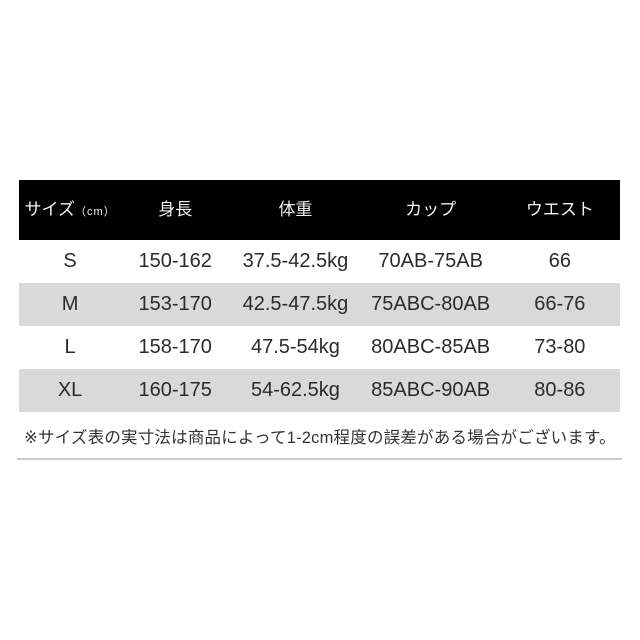 The image size is (640, 640). What do you see at coordinates (175, 209) in the screenshot?
I see `header-cell-height: 身長` at bounding box center [175, 209].